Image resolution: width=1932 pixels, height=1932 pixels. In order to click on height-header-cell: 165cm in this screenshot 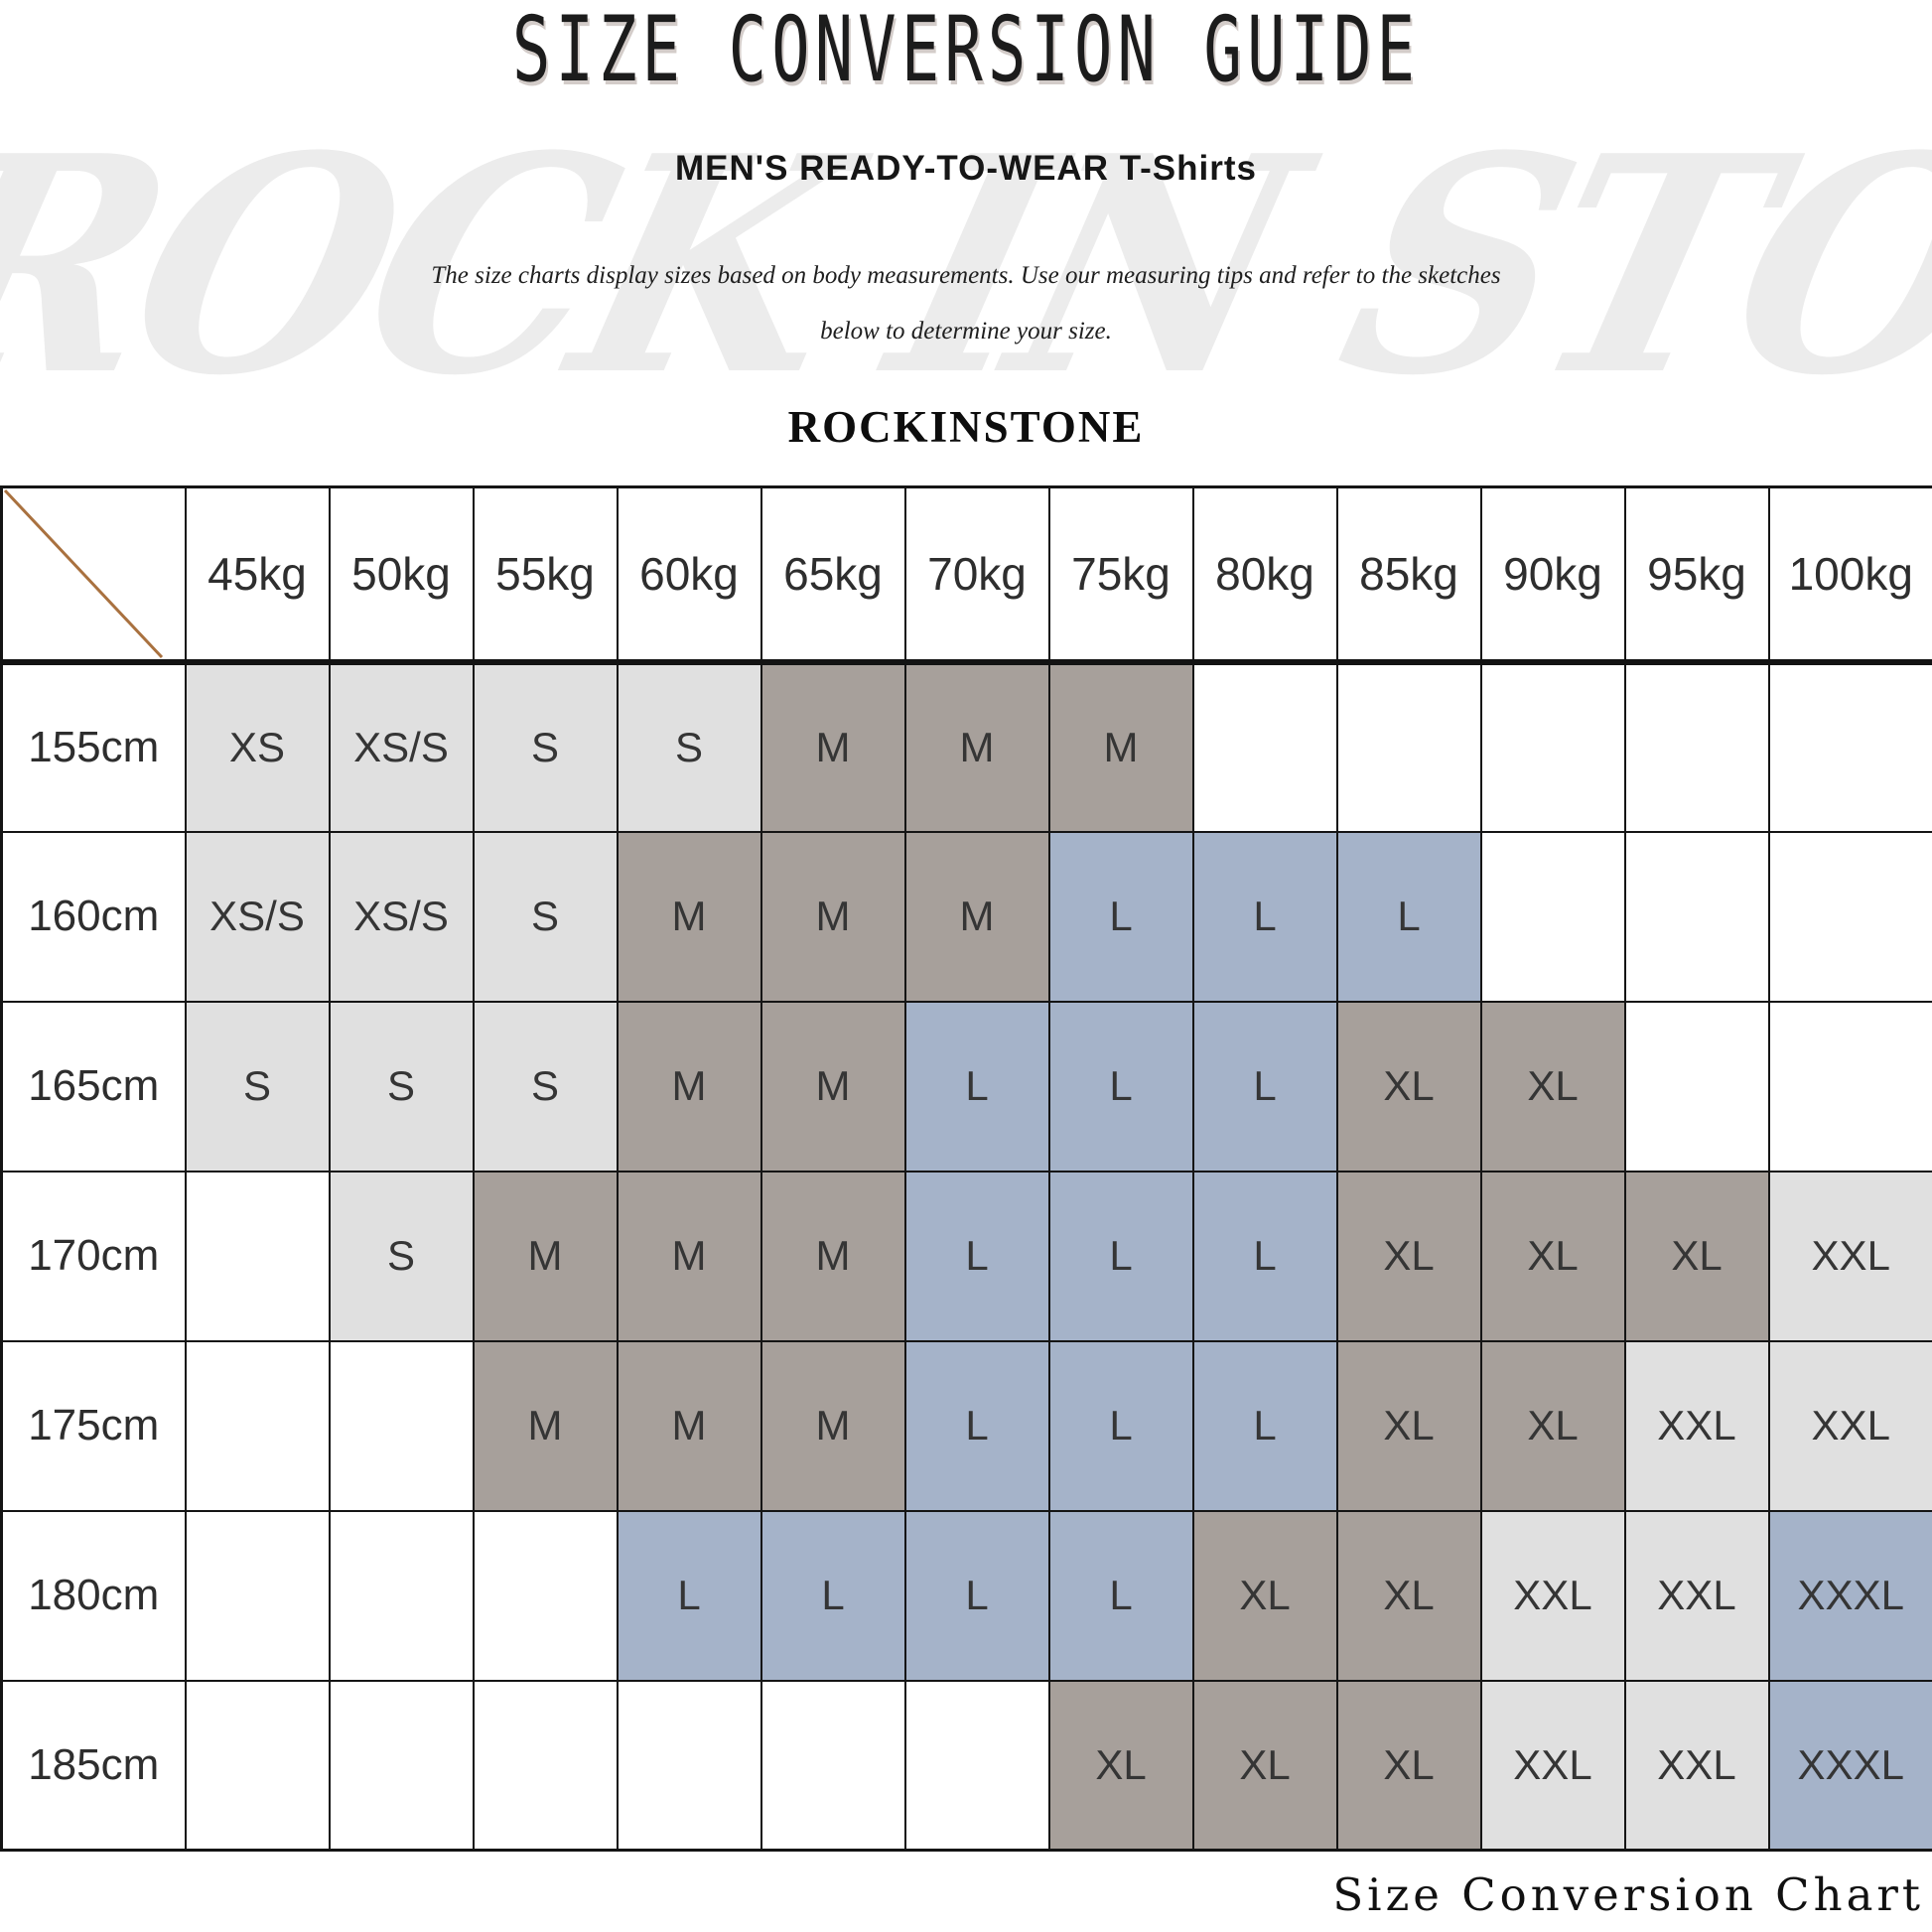, I will do `click(94, 1087)`.